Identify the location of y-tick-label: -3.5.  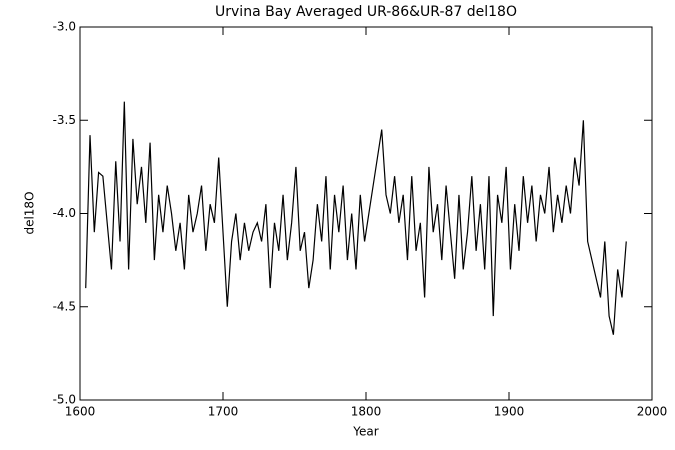
(64, 120).